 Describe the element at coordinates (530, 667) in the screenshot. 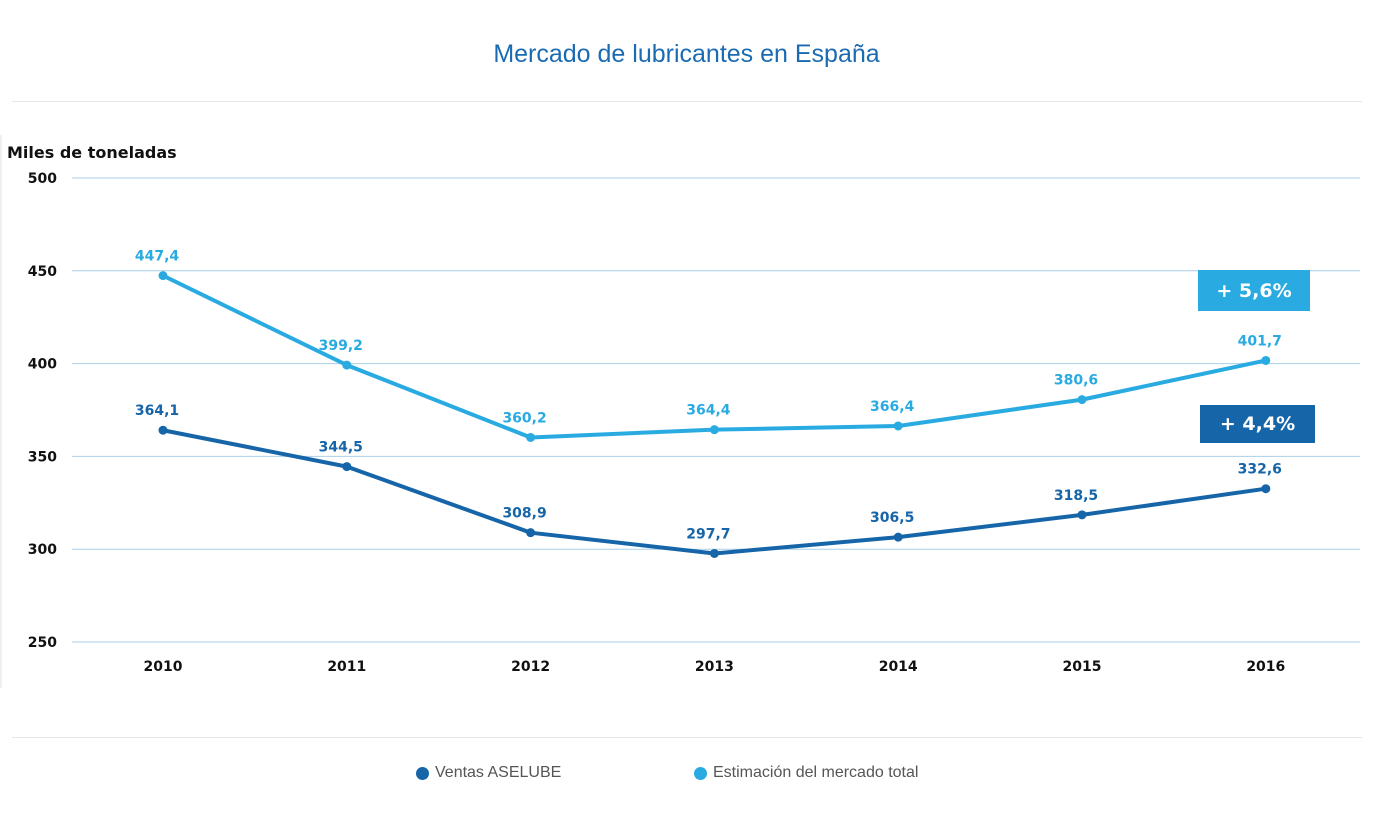

I see `x-tick-label: 2012` at that location.